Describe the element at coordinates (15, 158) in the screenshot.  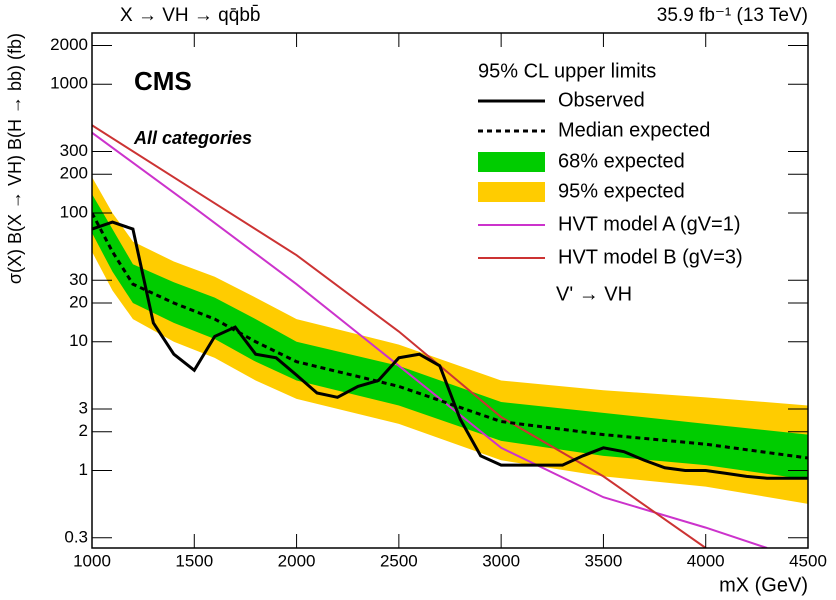
I see `y-axis-label: σ(X) B(X → VH) B(H → bb) (fb)` at that location.